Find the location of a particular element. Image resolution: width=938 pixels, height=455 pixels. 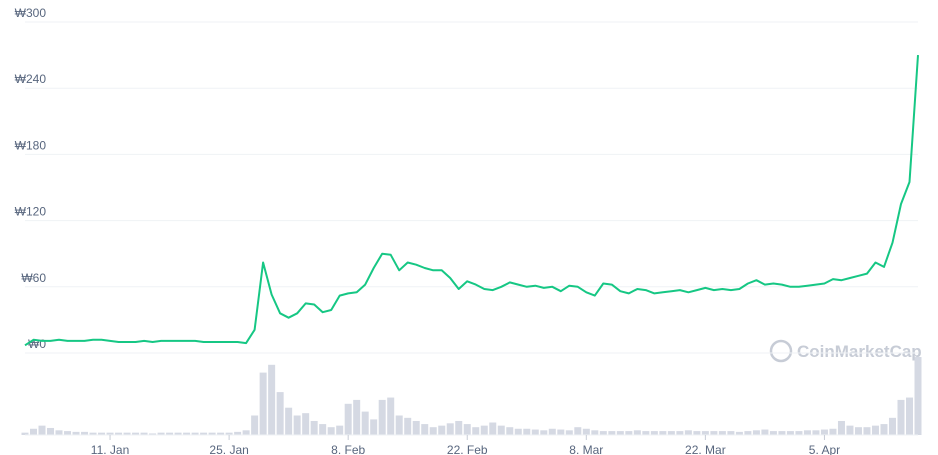

y-tick-label: ₩180 is located at coordinates (31, 145).